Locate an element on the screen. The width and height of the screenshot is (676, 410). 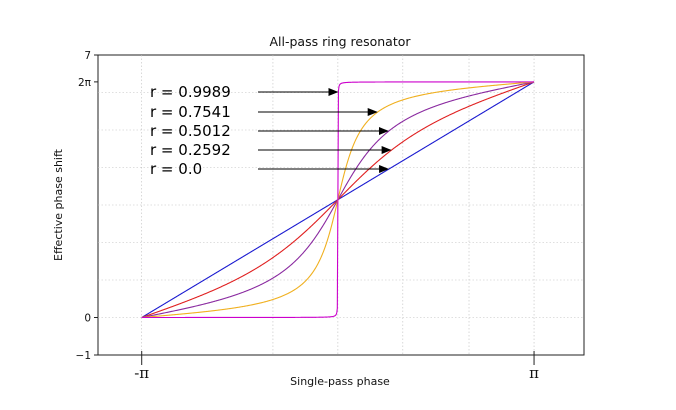
series-label-2: r = 0.5012 is located at coordinates (190, 131).